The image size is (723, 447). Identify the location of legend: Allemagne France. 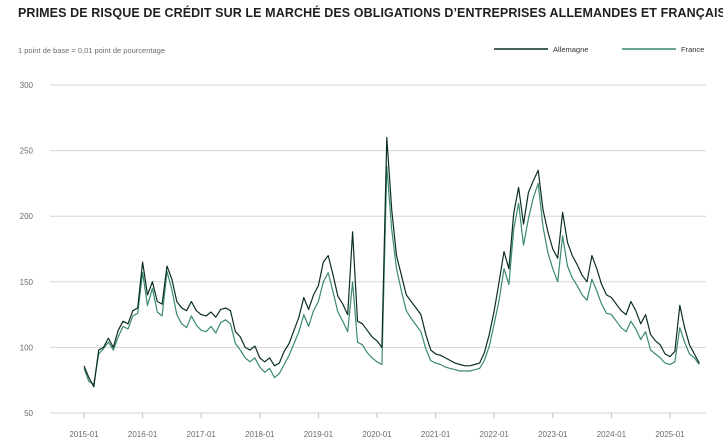
(599, 49).